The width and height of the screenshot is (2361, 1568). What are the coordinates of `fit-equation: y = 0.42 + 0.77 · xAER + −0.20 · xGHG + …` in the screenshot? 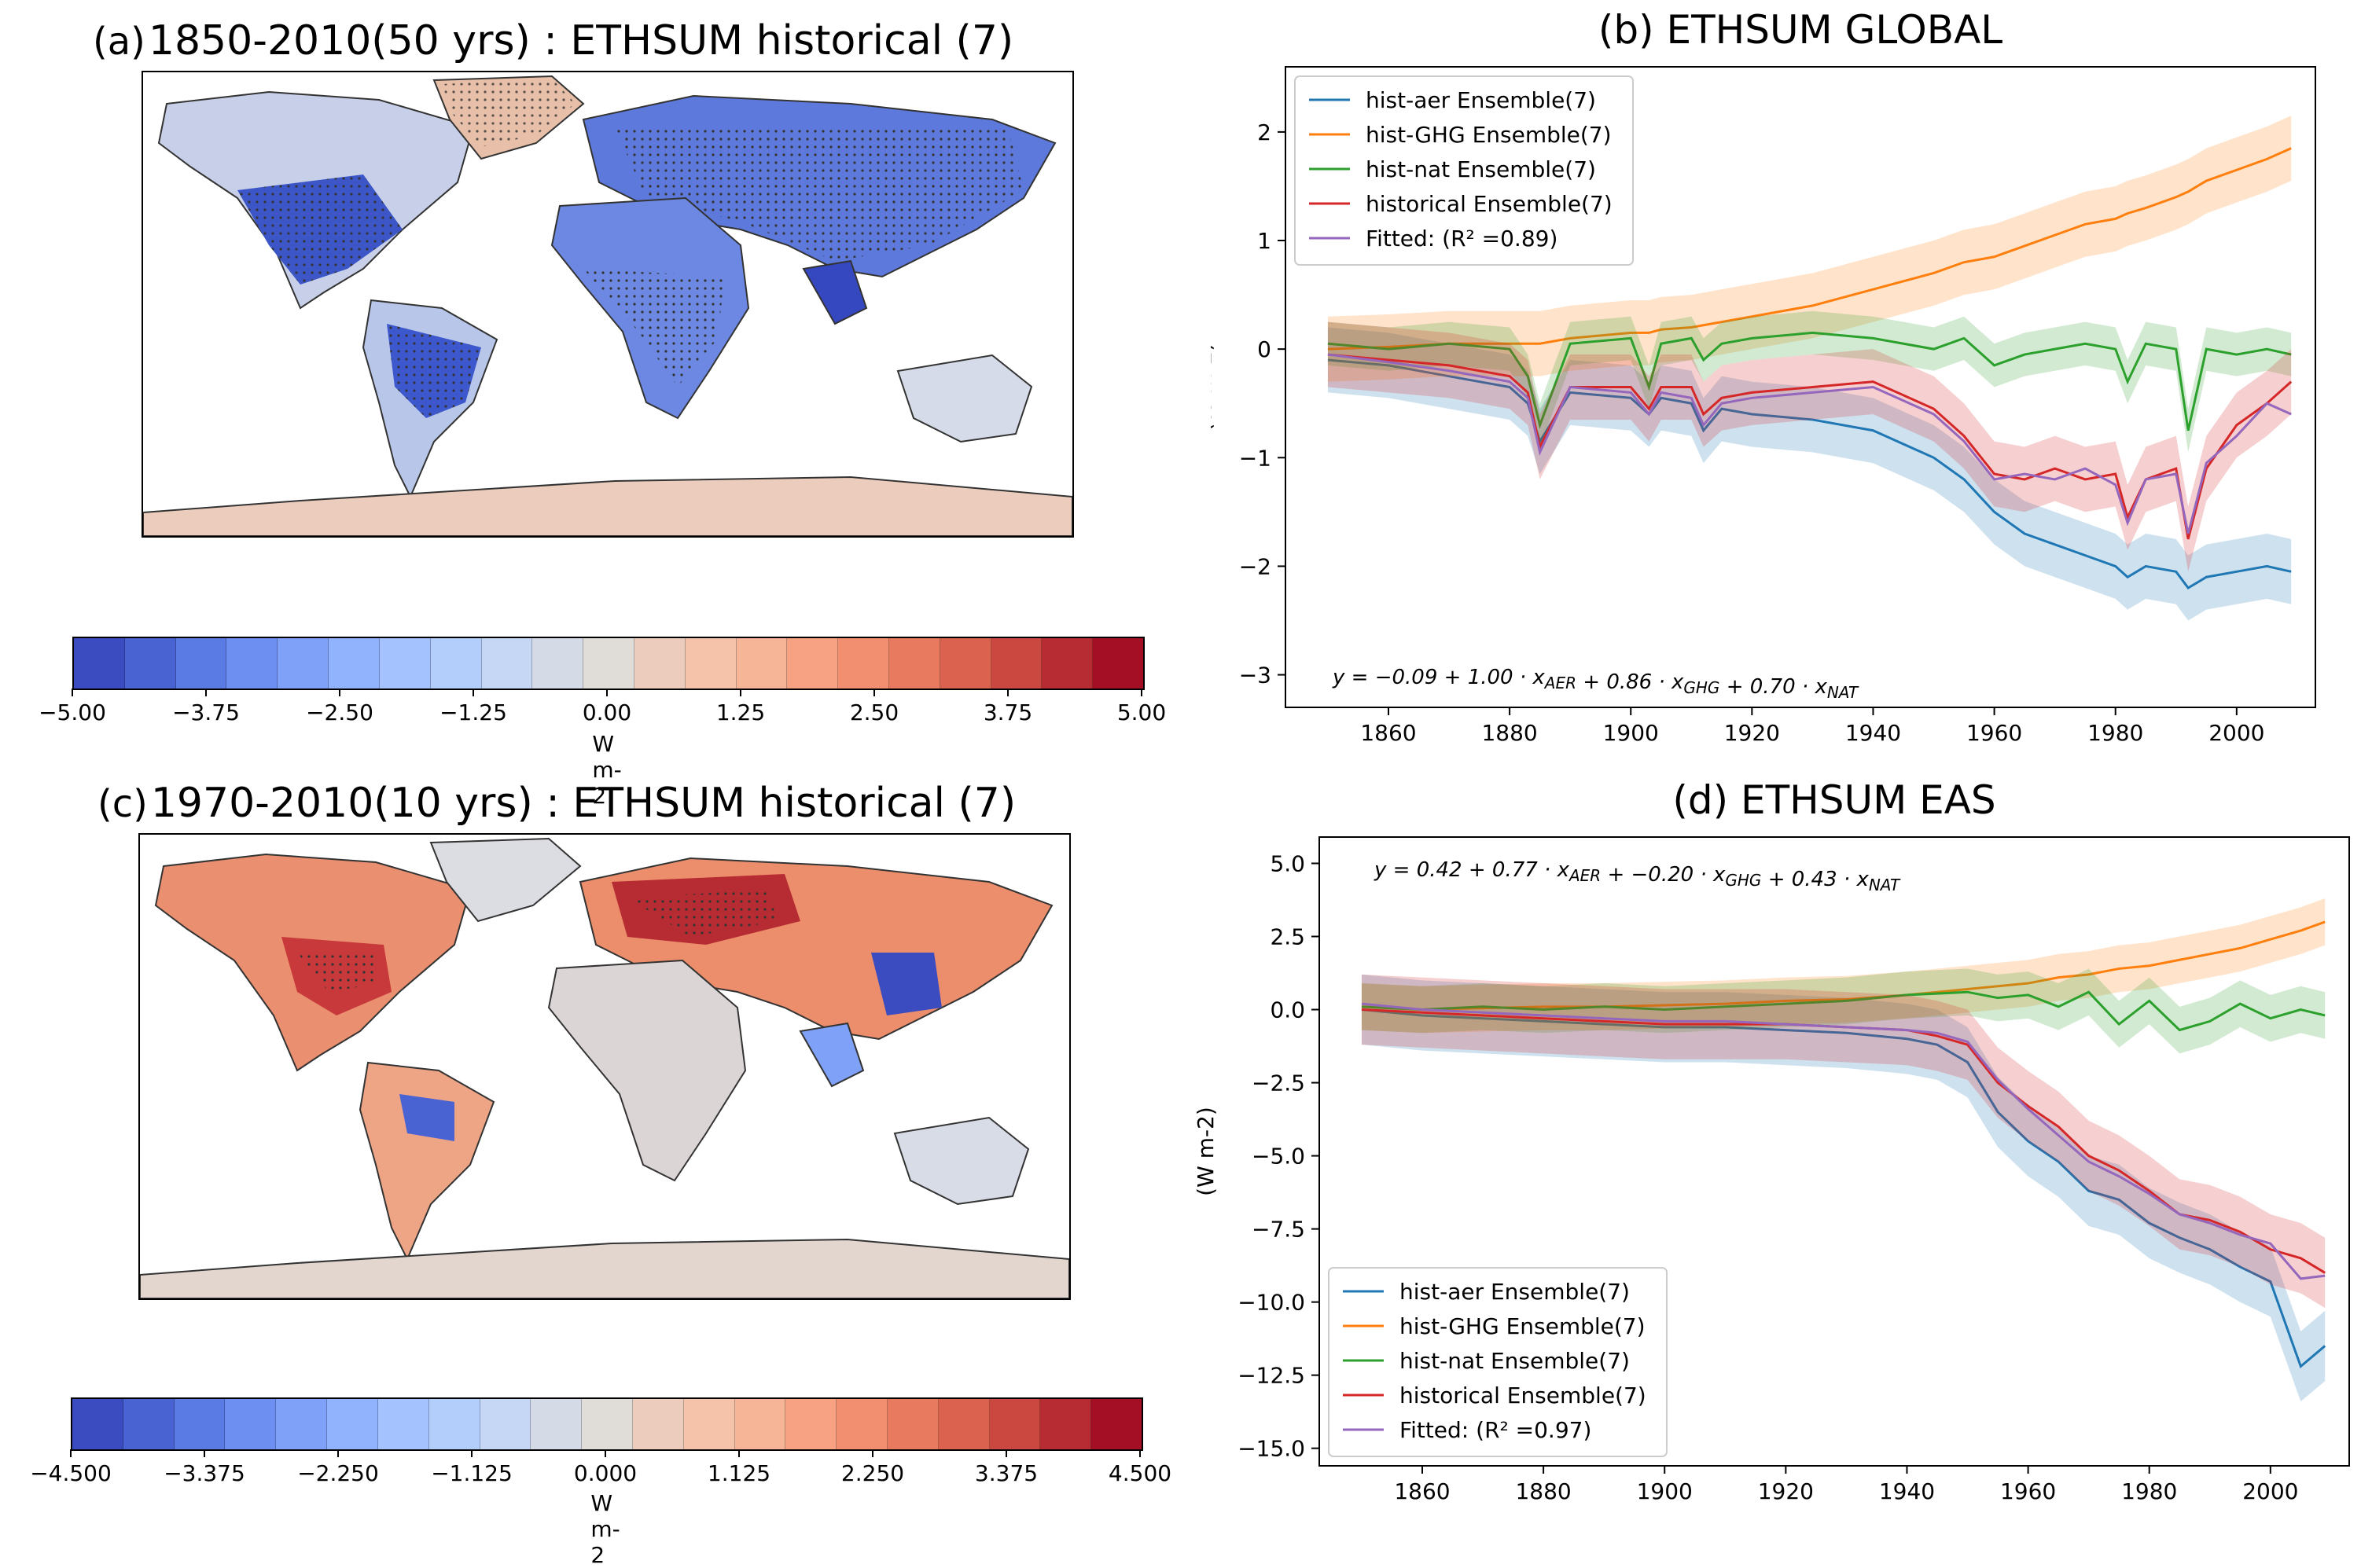 It's located at (1637, 876).